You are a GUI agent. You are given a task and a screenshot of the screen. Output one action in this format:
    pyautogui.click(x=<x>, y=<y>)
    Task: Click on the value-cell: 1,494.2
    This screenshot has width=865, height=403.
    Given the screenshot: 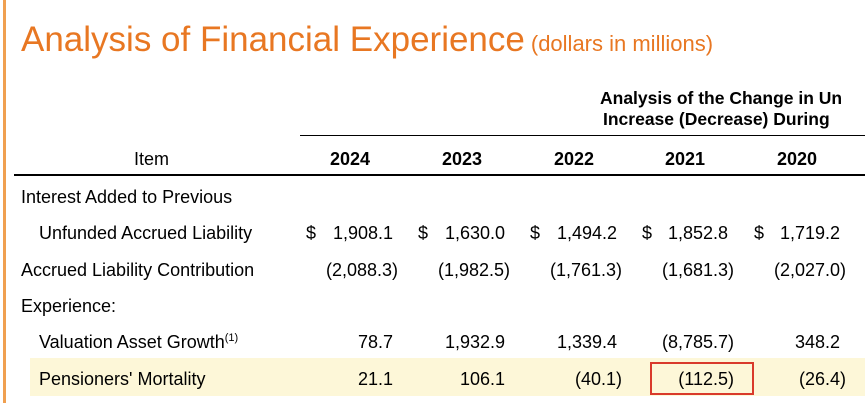 What is the action you would take?
    pyautogui.click(x=586, y=233)
    